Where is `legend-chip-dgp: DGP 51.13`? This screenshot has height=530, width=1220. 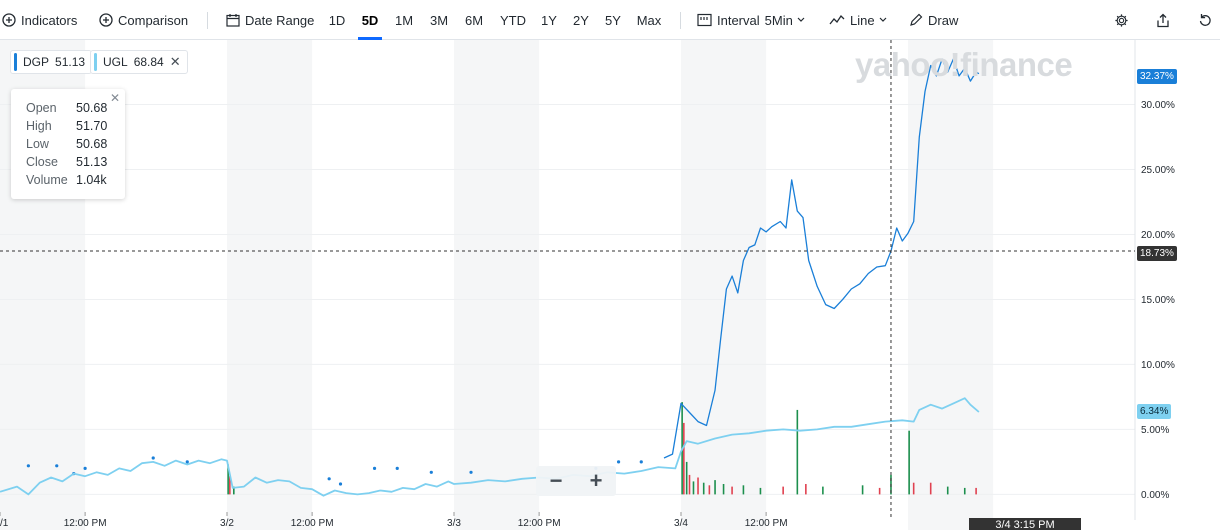
legend-chip-dgp: DGP 51.13 is located at coordinates (51, 62).